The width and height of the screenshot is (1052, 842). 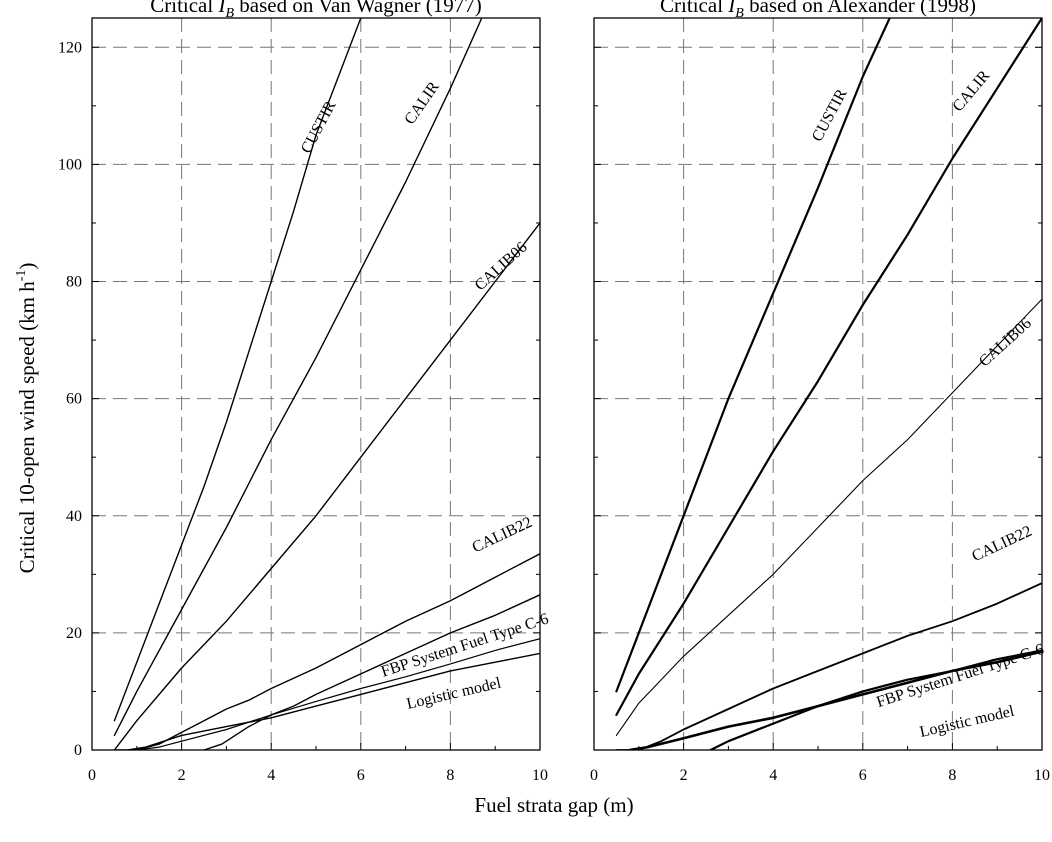 I want to click on series-line-unlabeled, so click(x=338, y=694).